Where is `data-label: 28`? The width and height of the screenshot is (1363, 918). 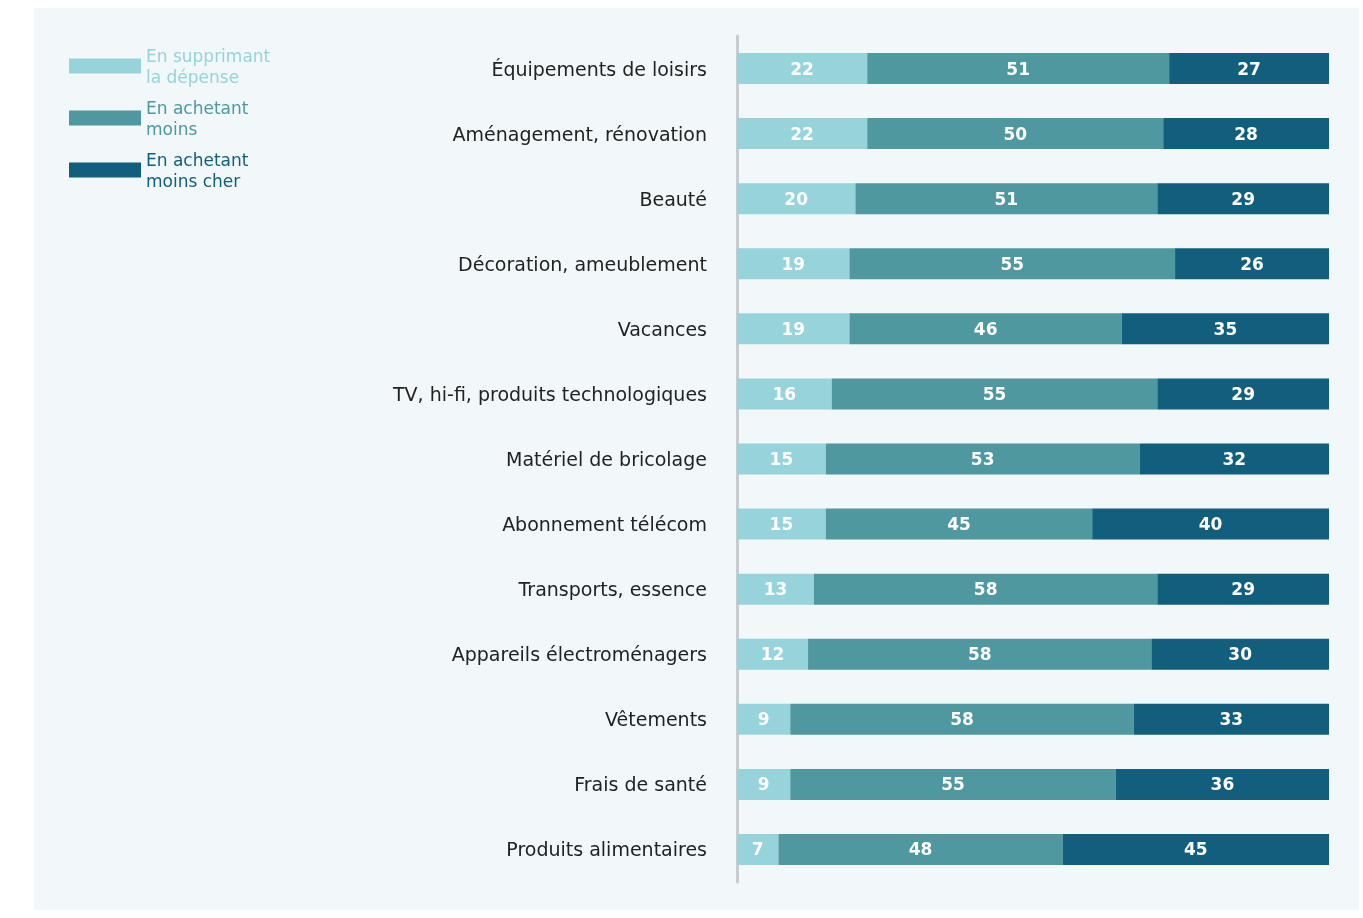
data-label: 28 is located at coordinates (1246, 133).